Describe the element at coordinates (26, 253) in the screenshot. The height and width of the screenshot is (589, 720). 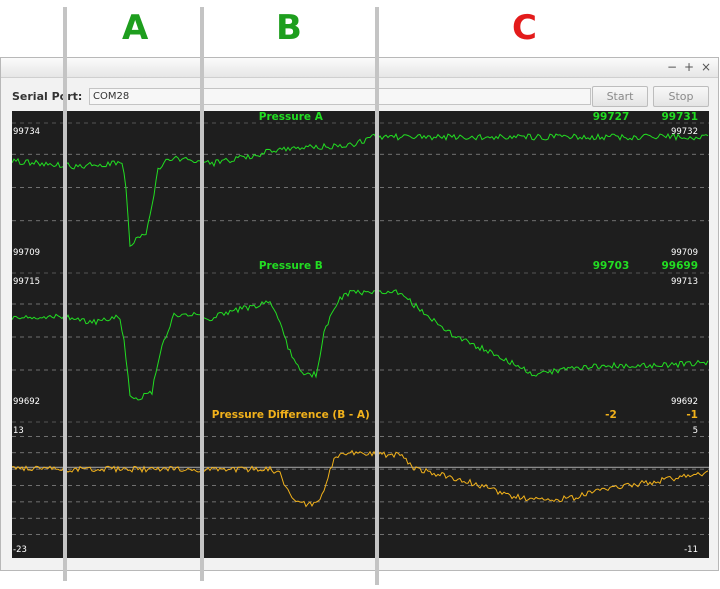
I see `chart0-ytick-bottom-left: 99709` at that location.